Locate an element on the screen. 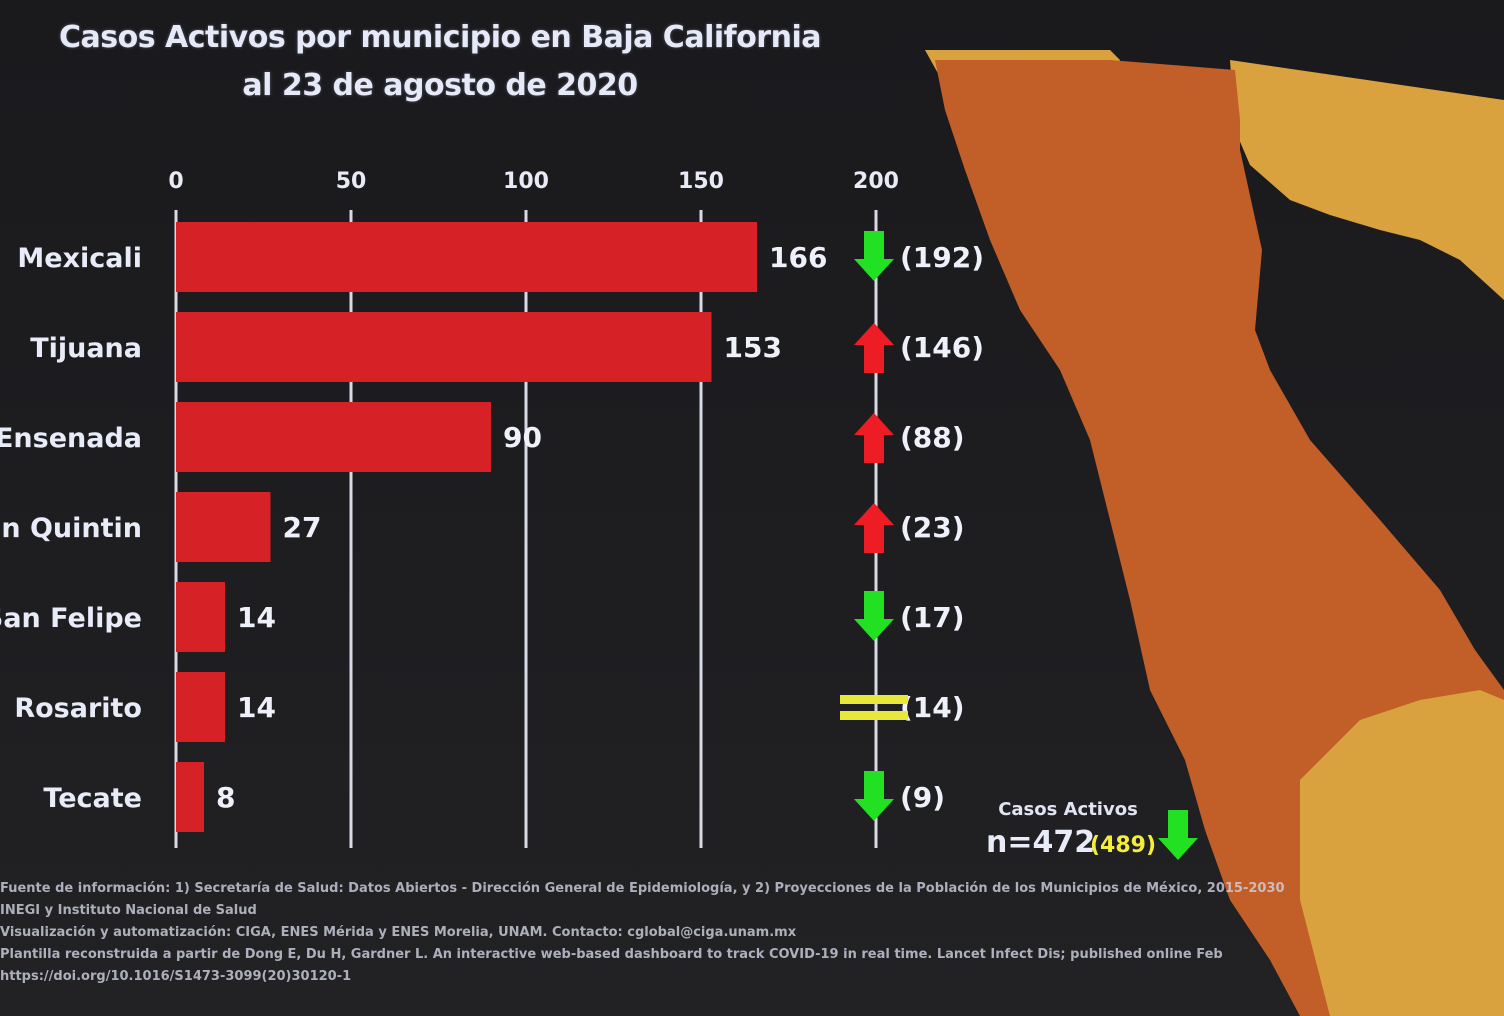  value-label: 90 is located at coordinates (522, 437).